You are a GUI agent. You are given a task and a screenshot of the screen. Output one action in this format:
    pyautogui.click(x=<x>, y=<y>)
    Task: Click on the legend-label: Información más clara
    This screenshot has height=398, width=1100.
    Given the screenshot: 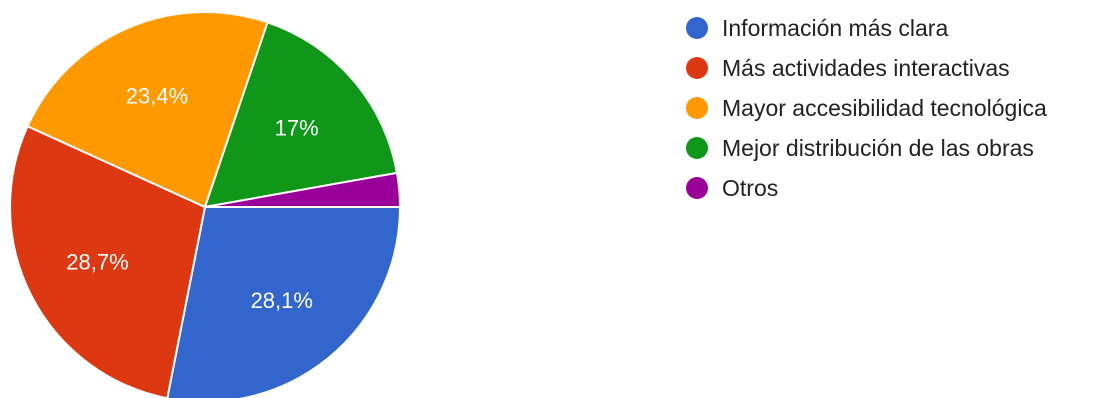 What is the action you would take?
    pyautogui.click(x=835, y=27)
    